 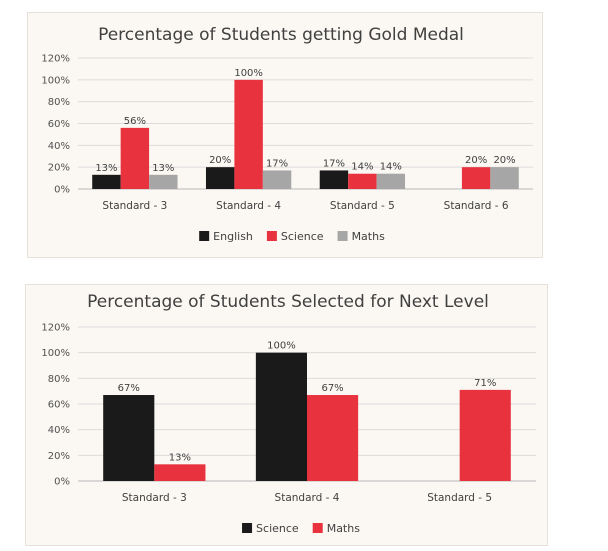 I want to click on data-label-english-standard-4: 20%, so click(x=220, y=160).